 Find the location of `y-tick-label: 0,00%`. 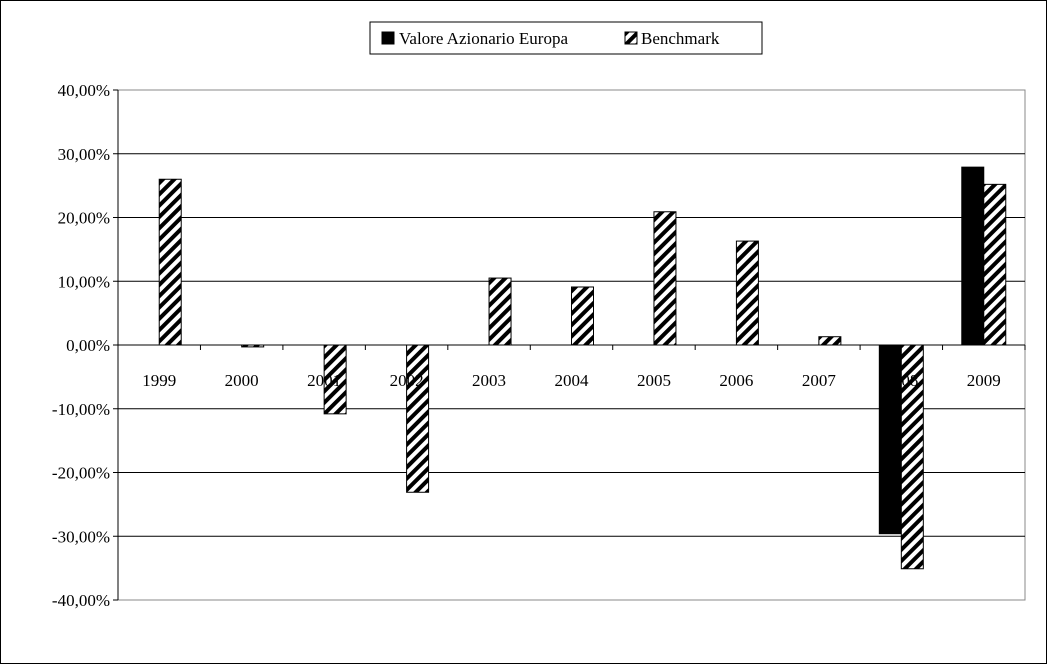

y-tick-label: 0,00% is located at coordinates (88, 345).